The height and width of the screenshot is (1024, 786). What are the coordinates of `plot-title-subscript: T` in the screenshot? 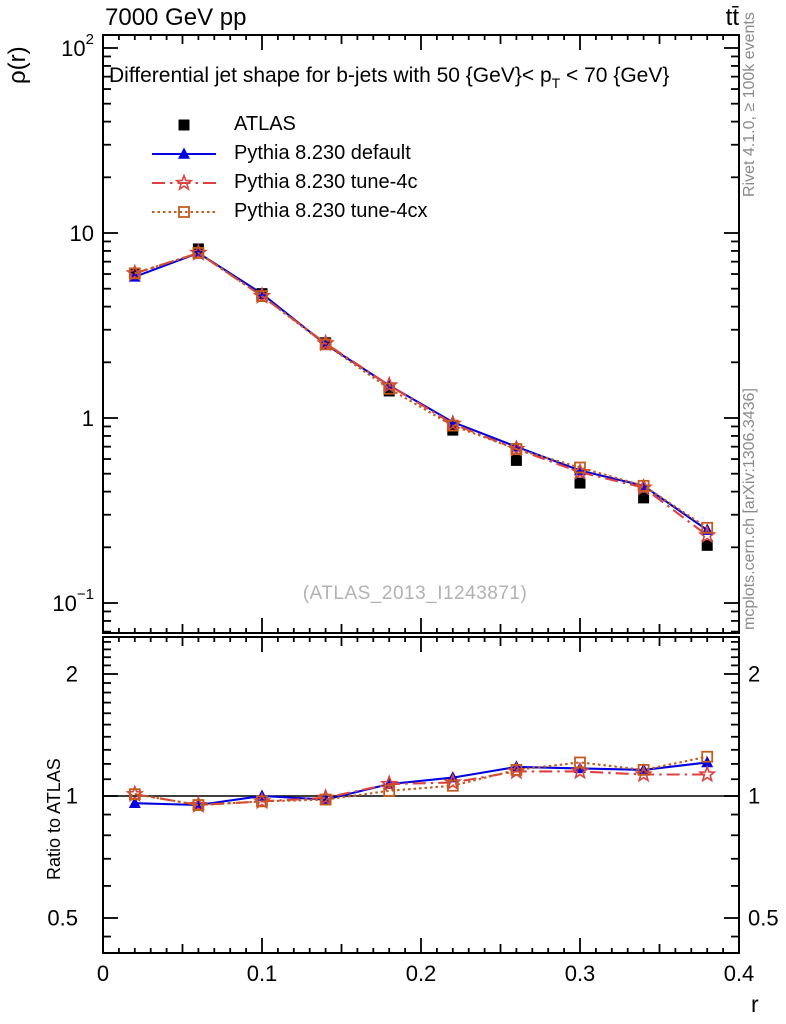 It's located at (556, 81).